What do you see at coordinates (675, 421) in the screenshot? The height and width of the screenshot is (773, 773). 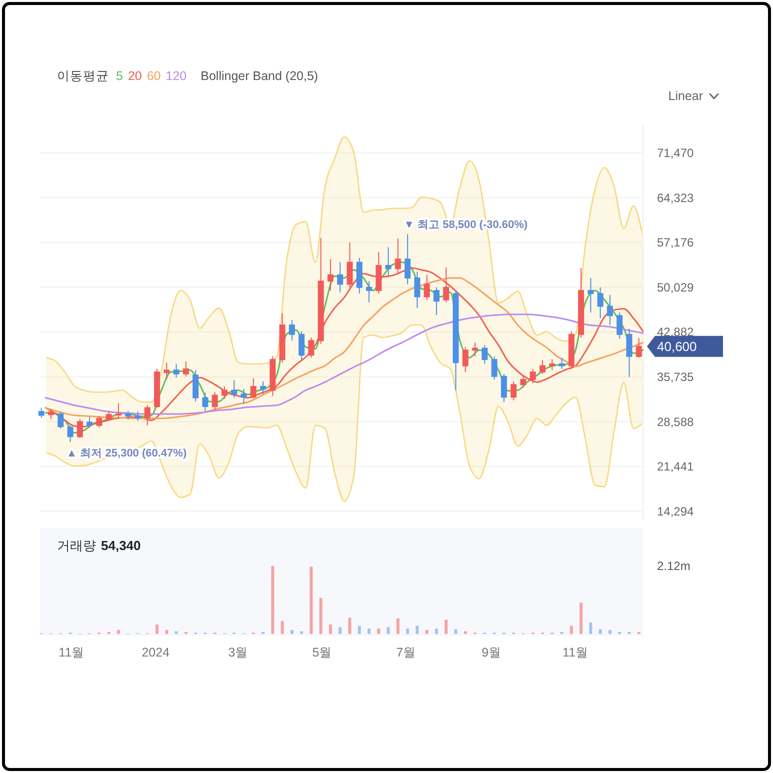 I see `y-tick-label: 28,588` at bounding box center [675, 421].